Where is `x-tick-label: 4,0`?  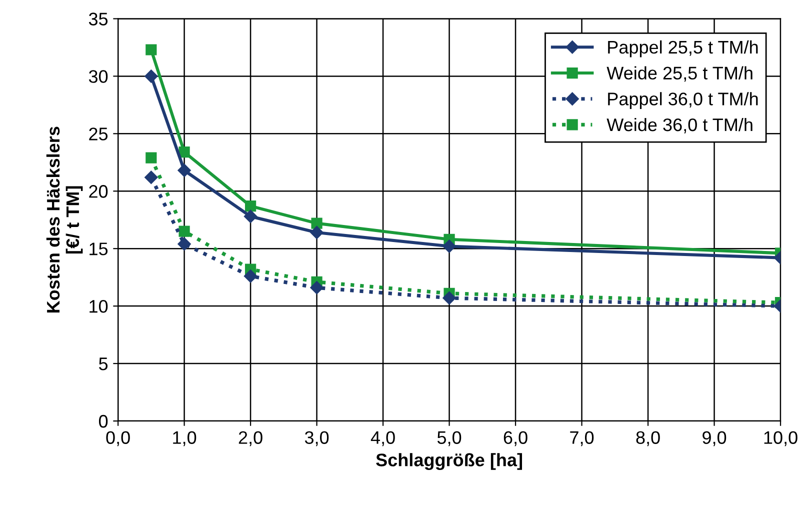 x-tick-label: 4,0 is located at coordinates (382, 438).